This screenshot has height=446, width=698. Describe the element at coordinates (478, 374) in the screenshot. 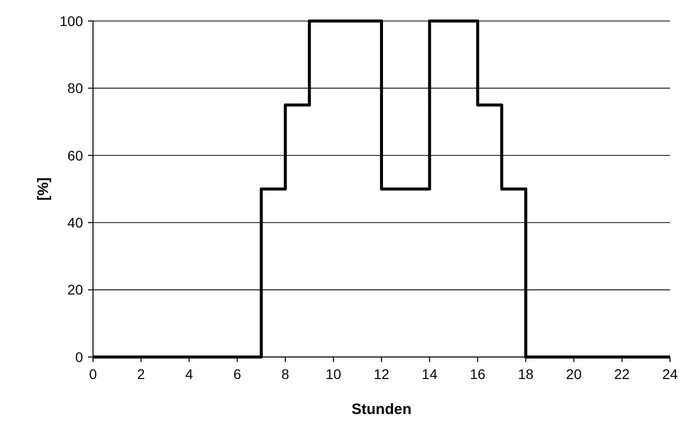

I see `x-tick-label: 16` at that location.